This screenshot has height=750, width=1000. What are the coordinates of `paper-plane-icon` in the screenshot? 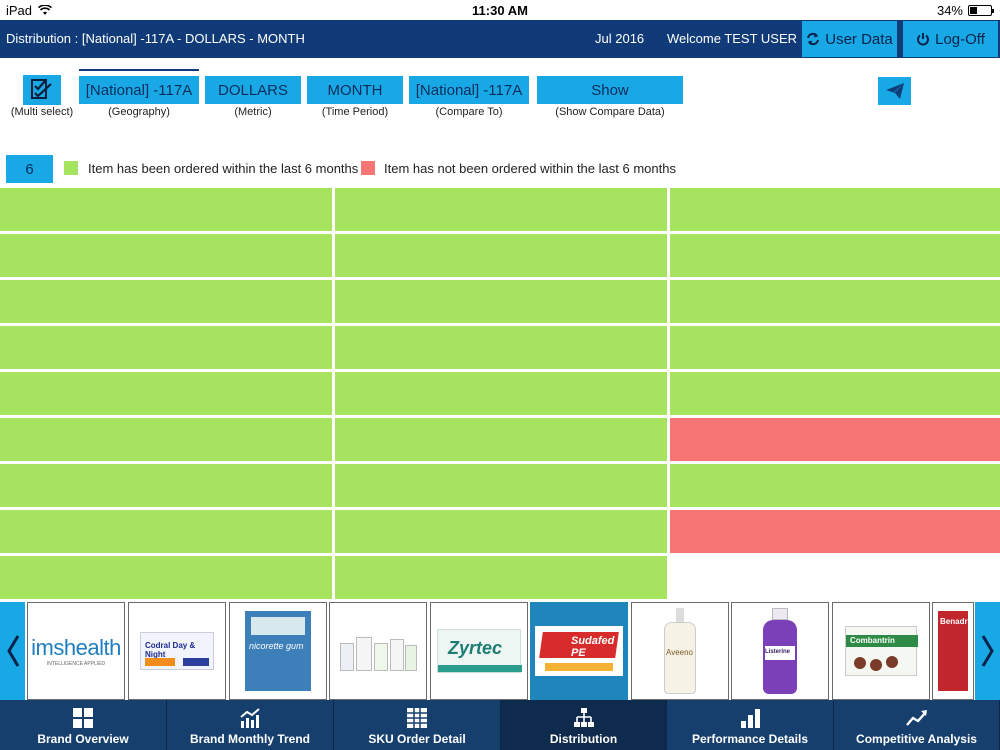 It's located at (894, 91).